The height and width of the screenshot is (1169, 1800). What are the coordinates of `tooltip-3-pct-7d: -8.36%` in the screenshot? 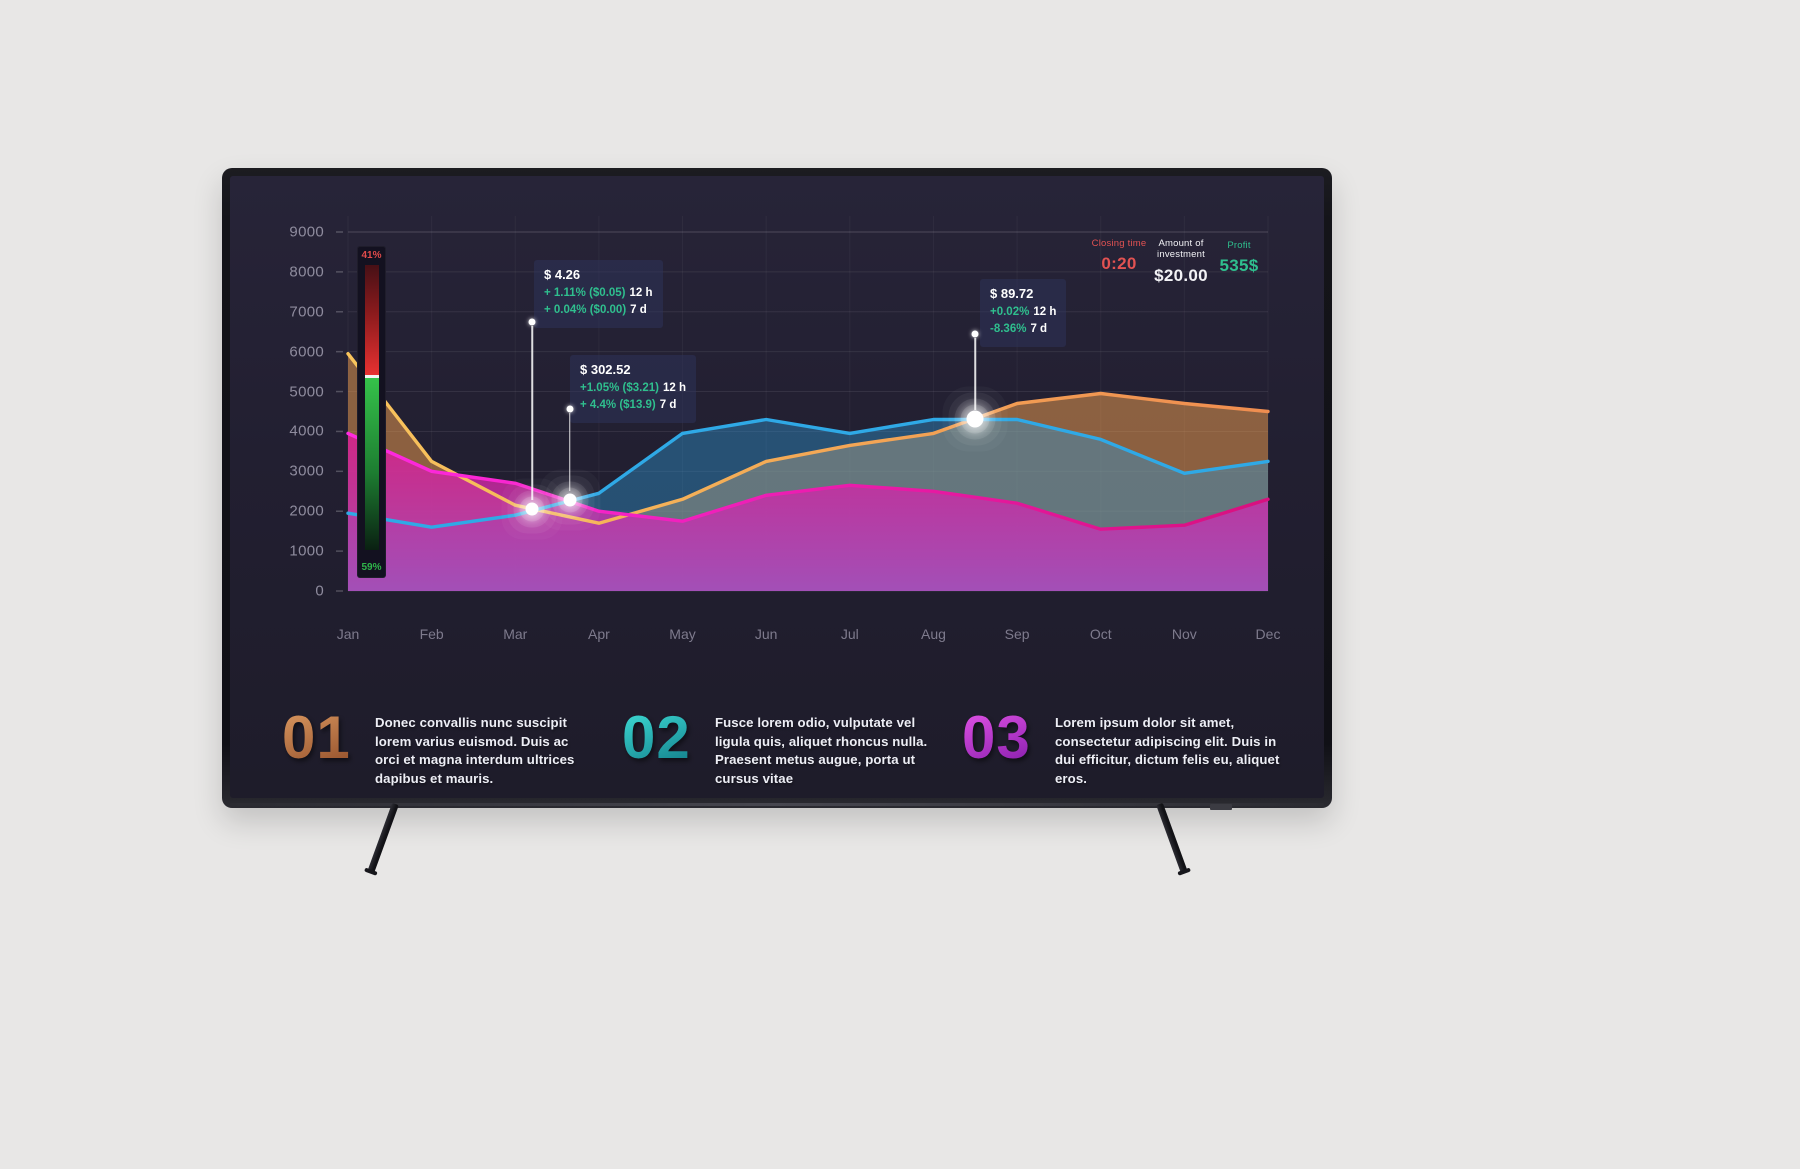 It's located at (1008, 329).